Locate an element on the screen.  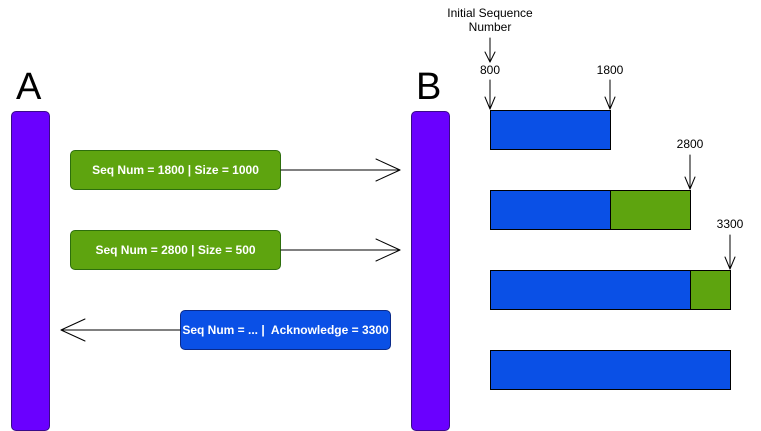
message-1-arrow is located at coordinates (340, 170).